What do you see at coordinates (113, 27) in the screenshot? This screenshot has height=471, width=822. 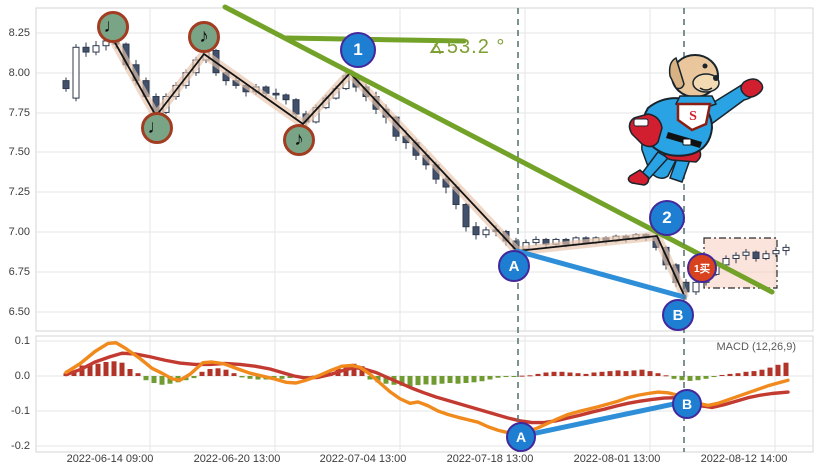 I see `music-note-marker-1: ♩` at bounding box center [113, 27].